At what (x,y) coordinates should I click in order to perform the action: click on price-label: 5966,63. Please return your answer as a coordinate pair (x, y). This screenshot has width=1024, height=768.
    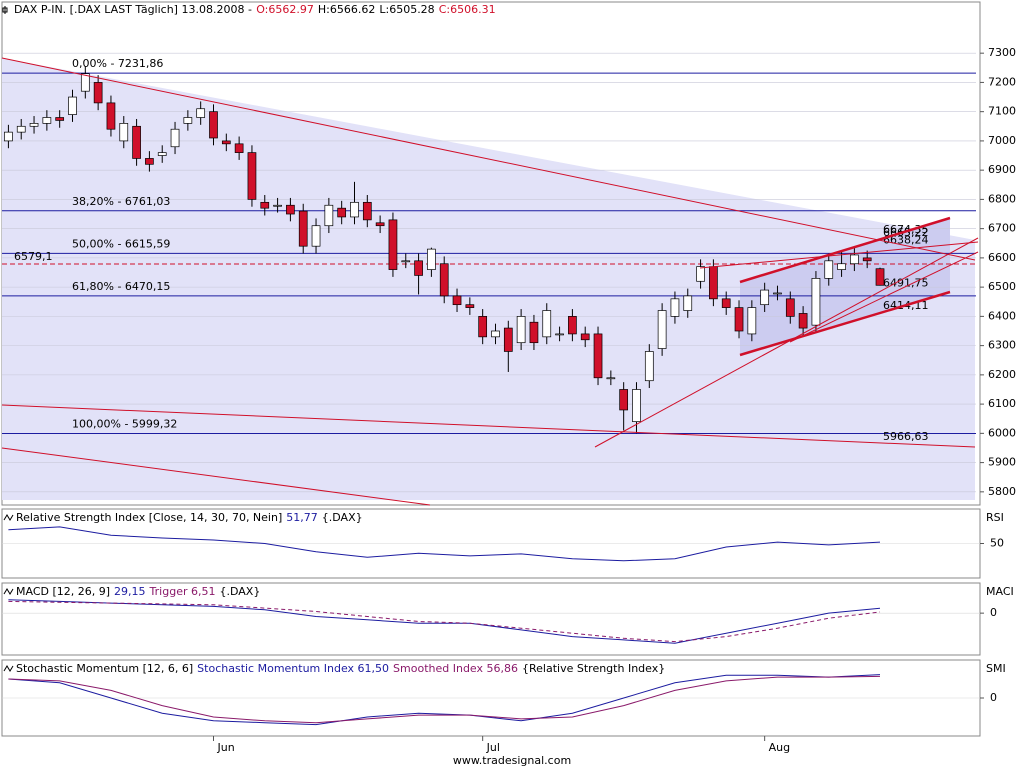
    Looking at the image, I should click on (906, 436).